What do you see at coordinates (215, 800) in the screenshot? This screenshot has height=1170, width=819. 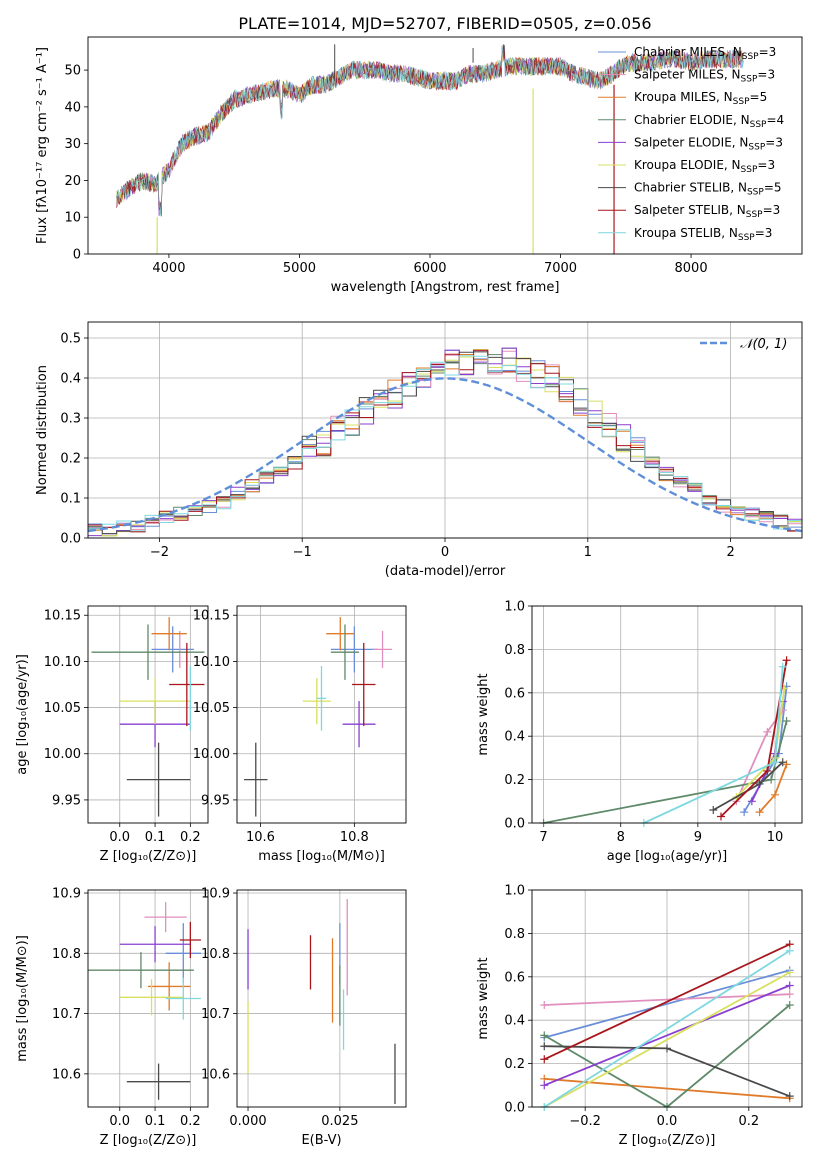 I see `y-tick-label: 9.95` at bounding box center [215, 800].